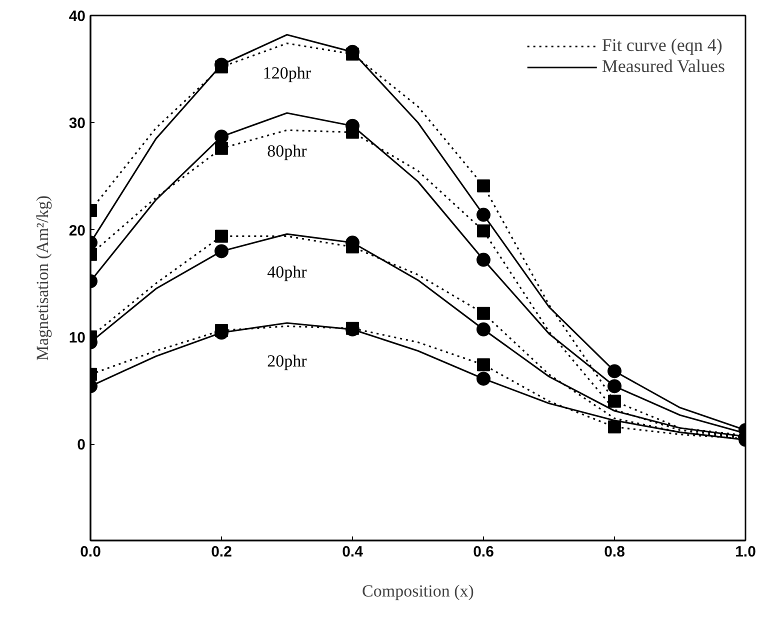  What do you see at coordinates (77, 231) in the screenshot?
I see `y-tick-label: 20` at bounding box center [77, 231].